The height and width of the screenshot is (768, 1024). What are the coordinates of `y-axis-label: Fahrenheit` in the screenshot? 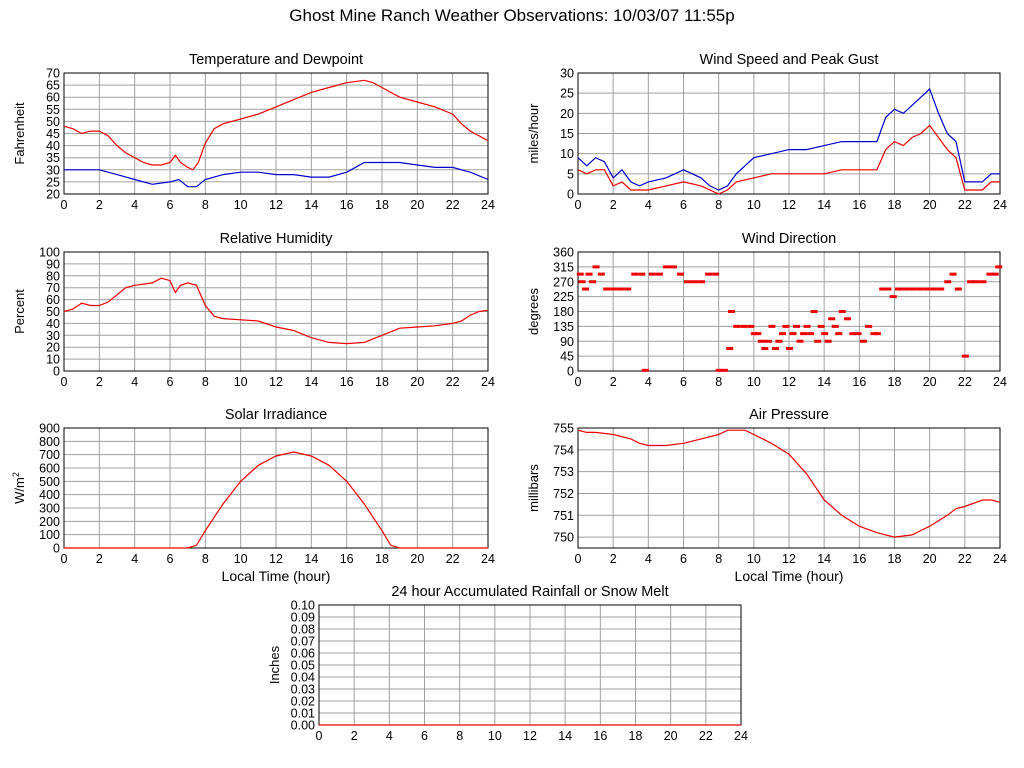 It's located at (19, 133).